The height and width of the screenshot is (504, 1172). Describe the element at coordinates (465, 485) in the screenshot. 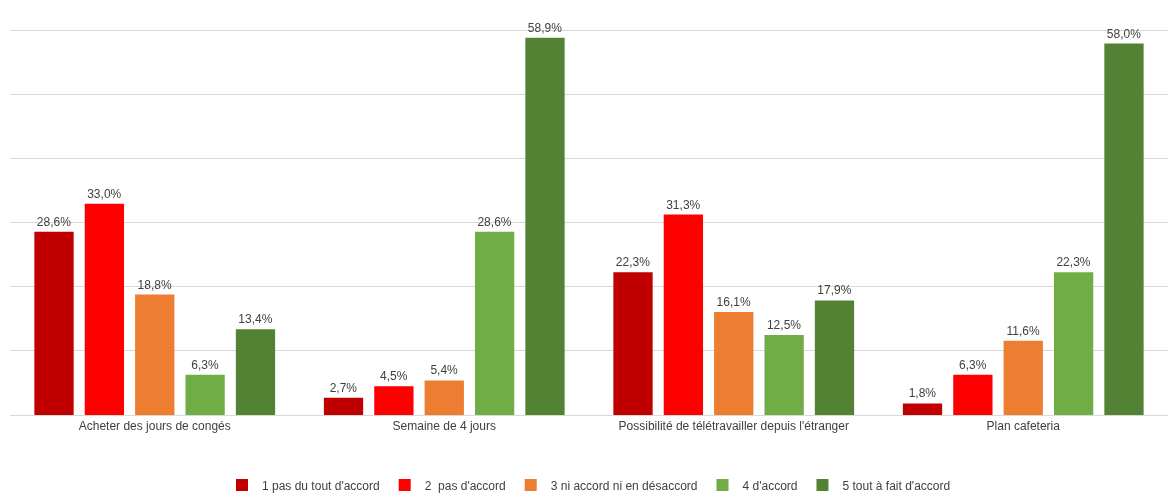

I see `legend-label: 2 pas d'accord` at that location.